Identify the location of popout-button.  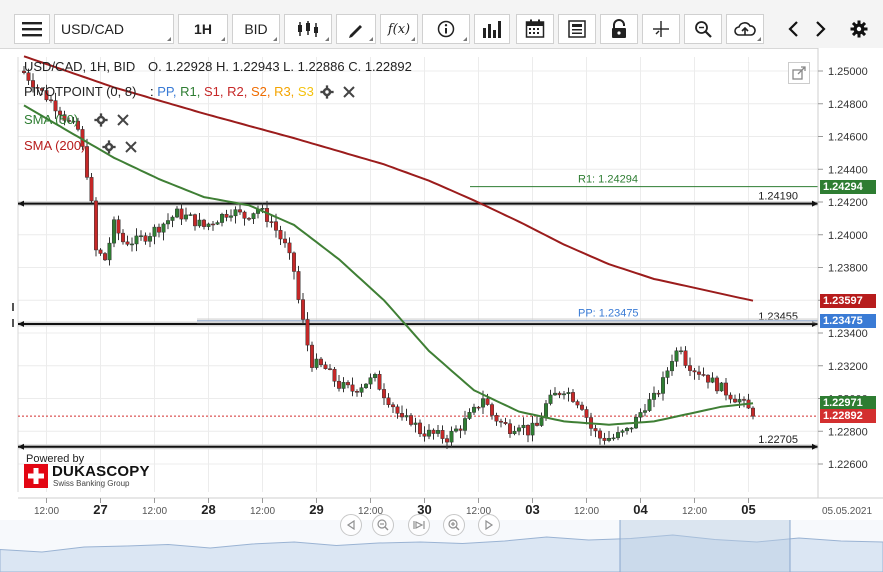
(799, 73).